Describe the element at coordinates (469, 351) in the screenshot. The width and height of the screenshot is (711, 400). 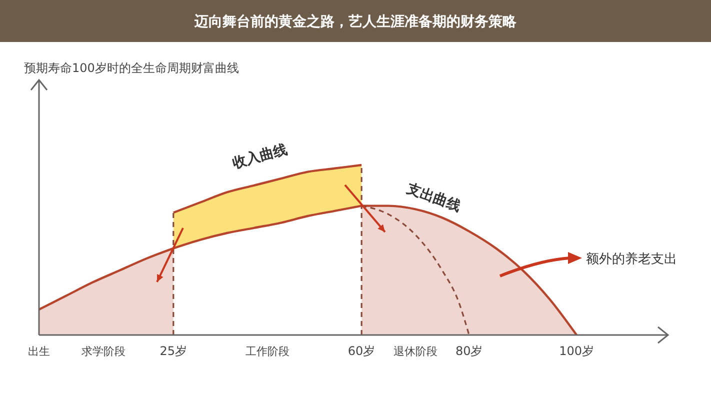
I see `x-tick-label: 80岁` at that location.